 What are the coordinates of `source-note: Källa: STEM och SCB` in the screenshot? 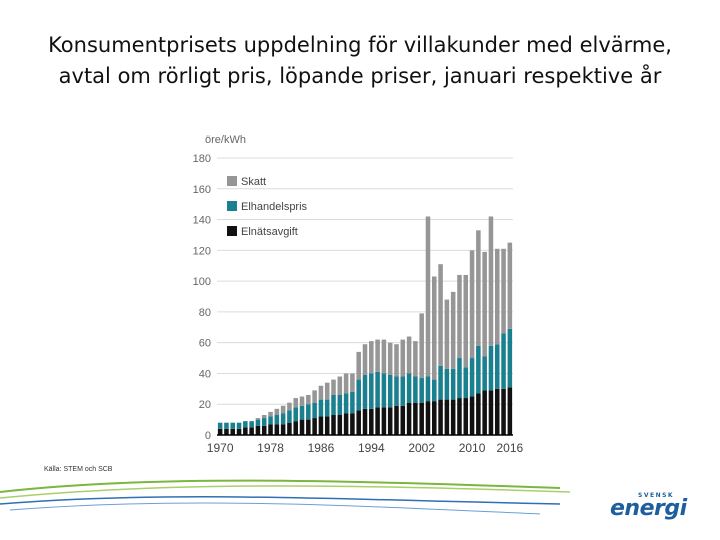 It's located at (78, 469).